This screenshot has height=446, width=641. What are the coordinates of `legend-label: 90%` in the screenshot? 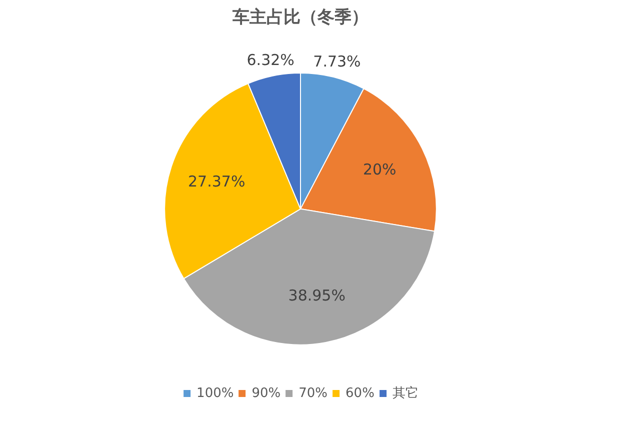 It's located at (266, 393).